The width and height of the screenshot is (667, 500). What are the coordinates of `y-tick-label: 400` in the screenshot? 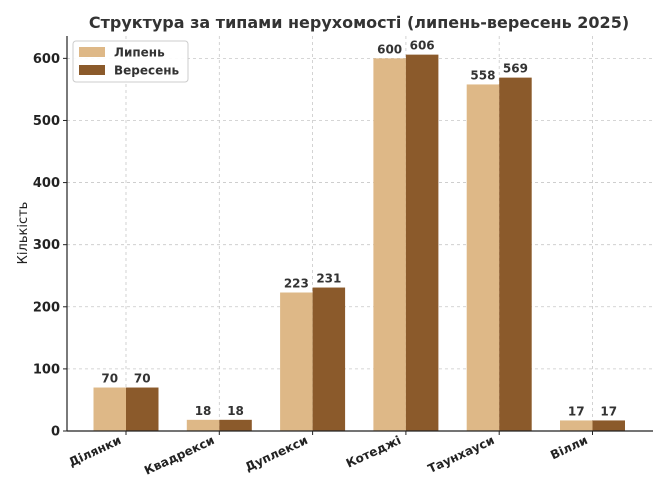 It's located at (46, 183).